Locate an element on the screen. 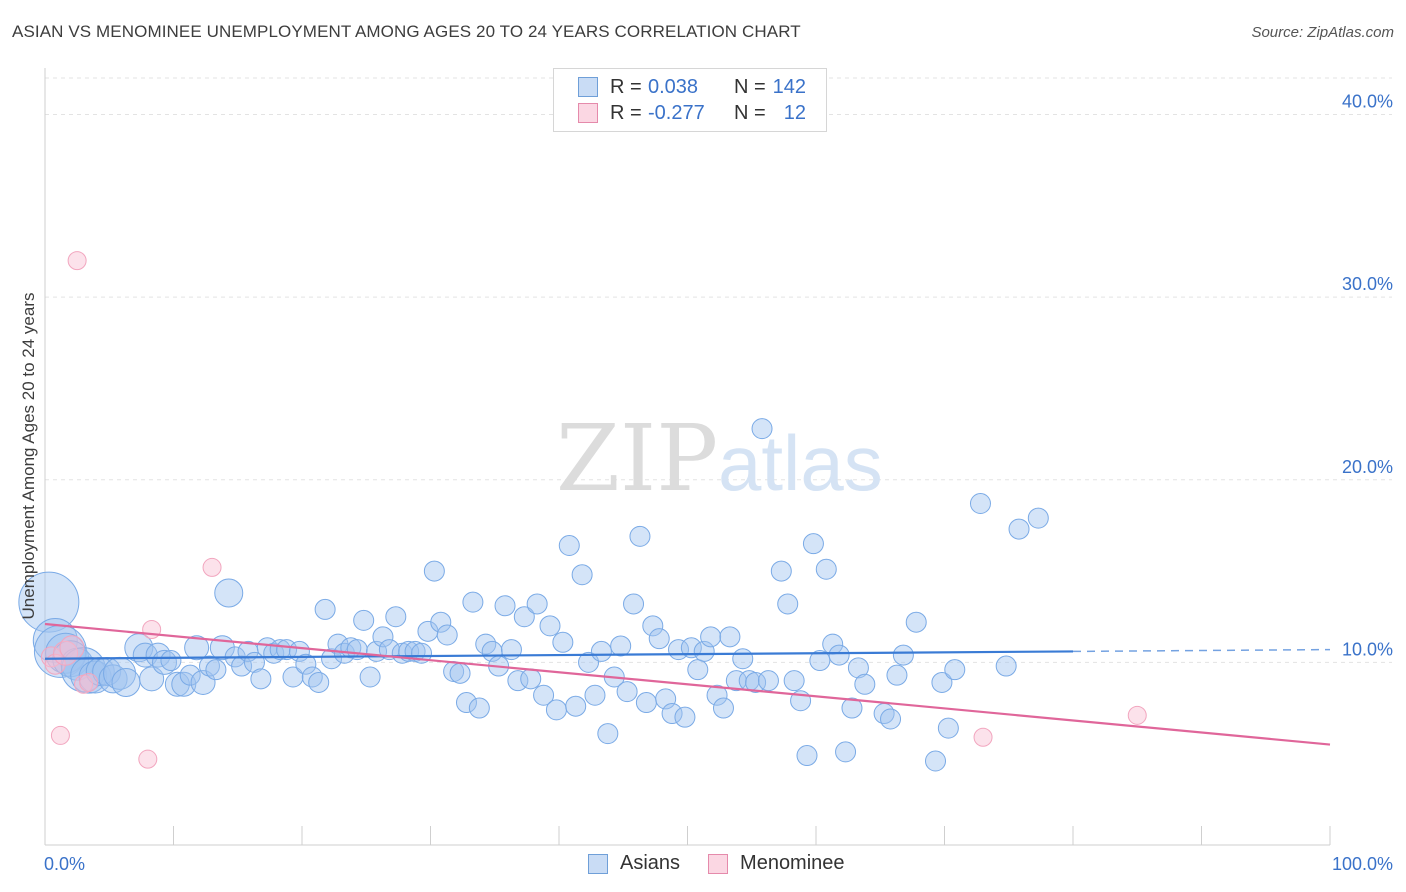 The height and width of the screenshot is (892, 1406). source-label: Source: ZipAtlas.com is located at coordinates (1322, 32).